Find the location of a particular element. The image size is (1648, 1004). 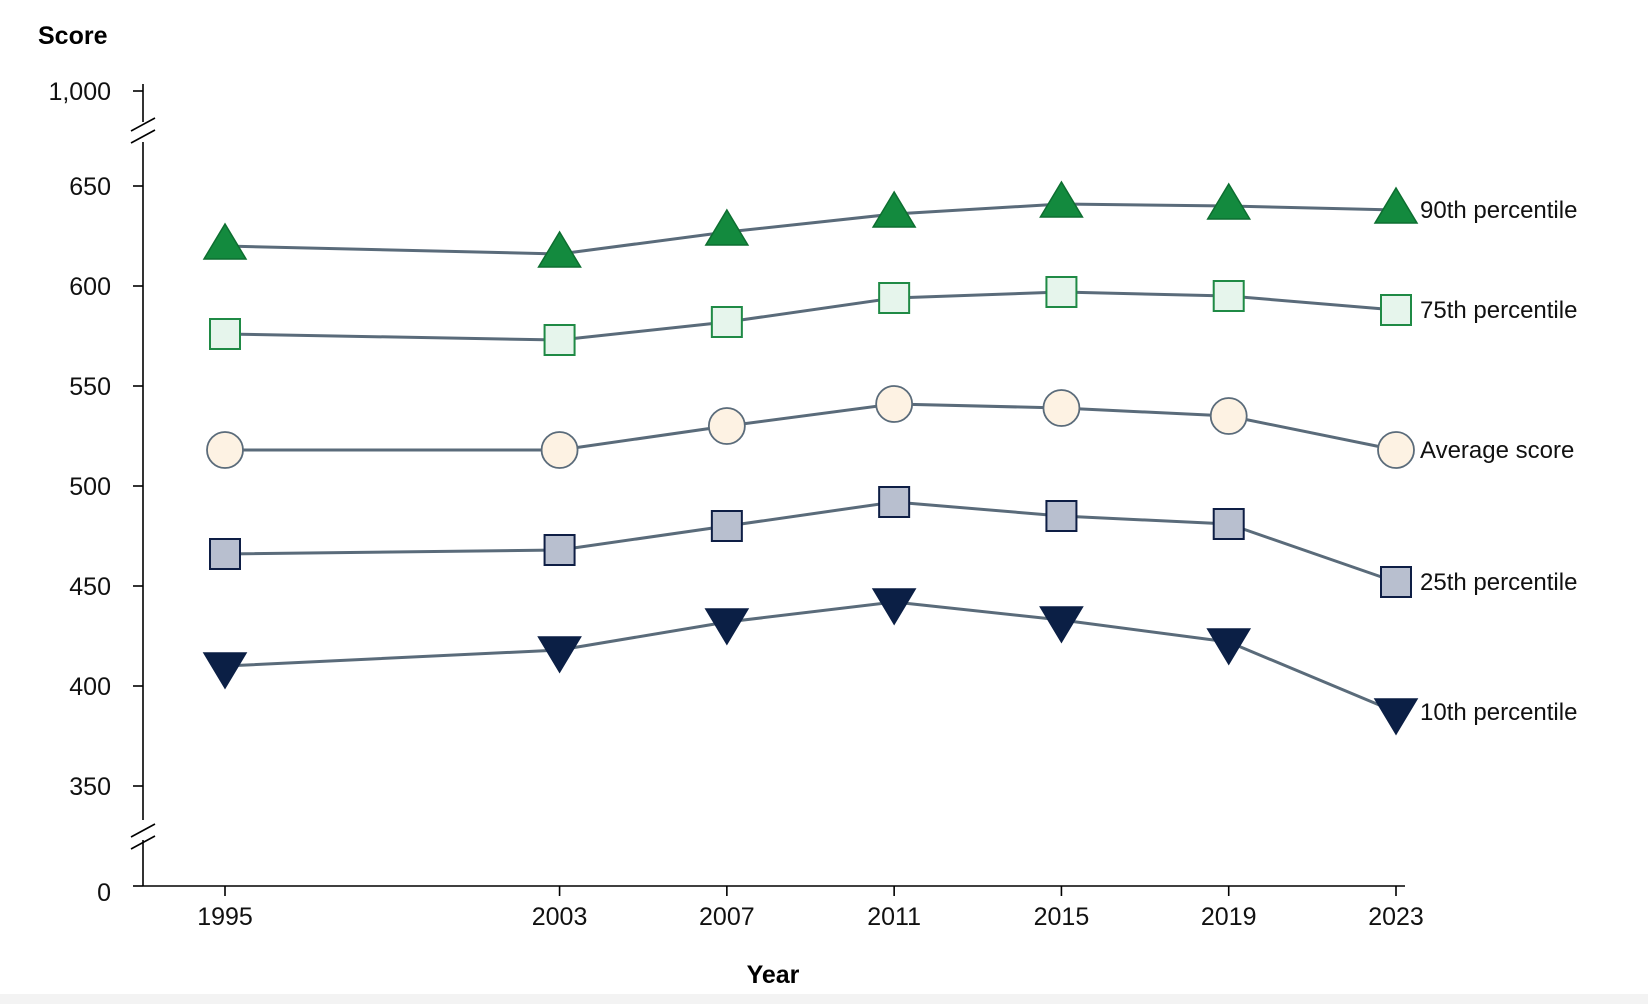

series-label-average-score: Average score is located at coordinates (1497, 450).